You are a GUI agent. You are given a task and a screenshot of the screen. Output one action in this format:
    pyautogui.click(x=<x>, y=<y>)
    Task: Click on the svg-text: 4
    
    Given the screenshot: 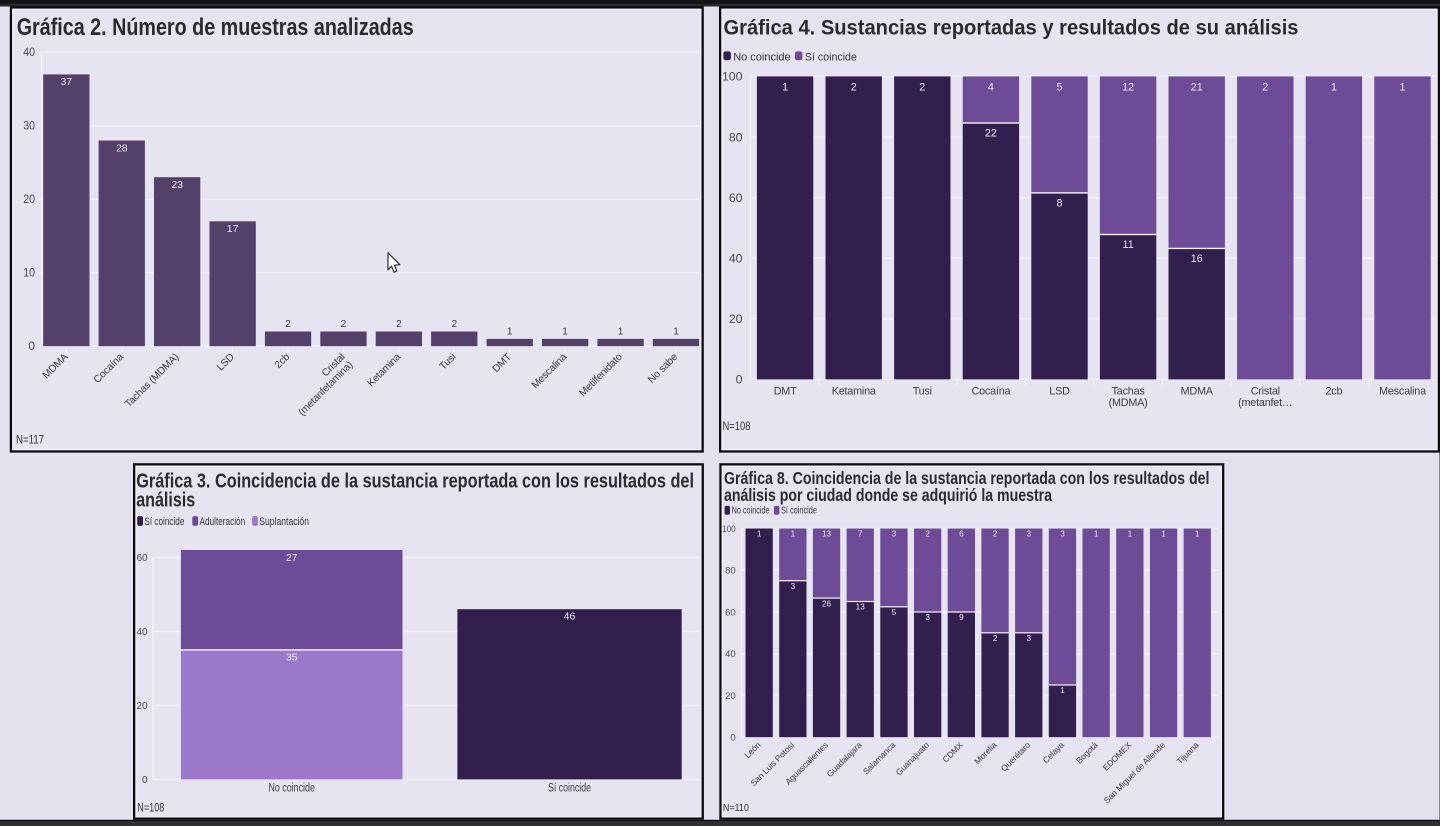 What is the action you would take?
    pyautogui.click(x=991, y=87)
    